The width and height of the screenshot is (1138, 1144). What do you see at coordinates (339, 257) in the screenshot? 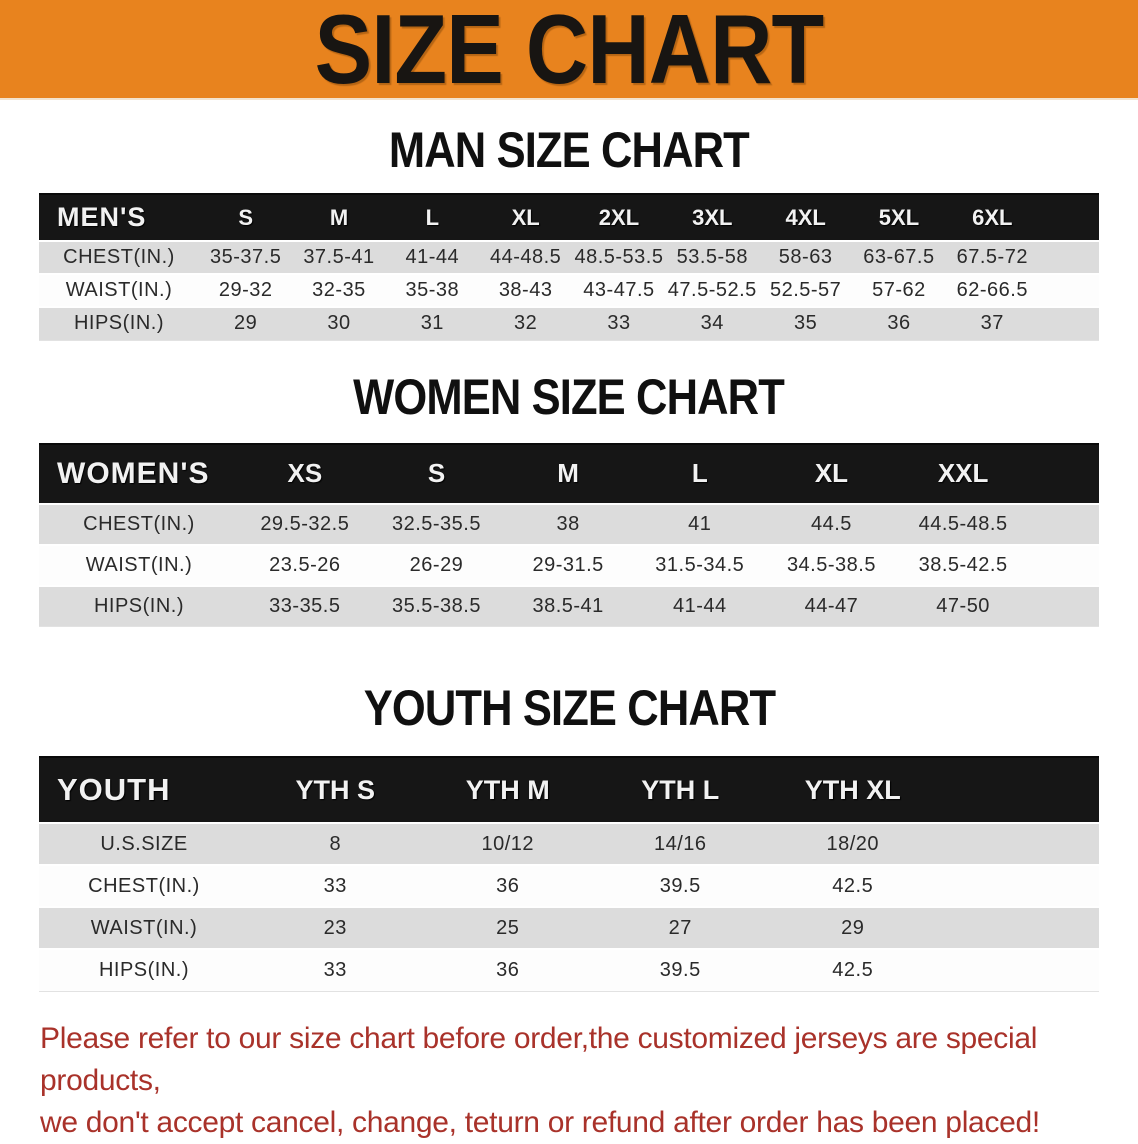
I see `size-value-cell: 37.5-41` at bounding box center [339, 257].